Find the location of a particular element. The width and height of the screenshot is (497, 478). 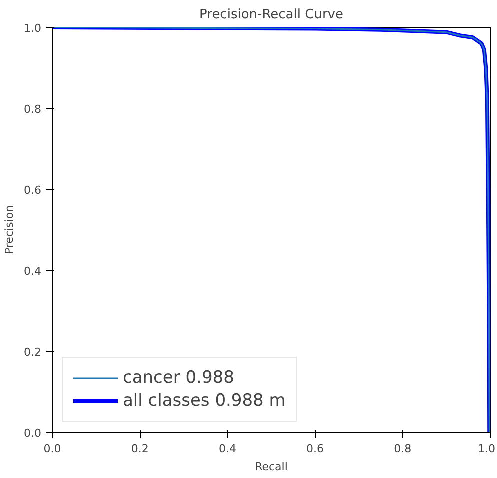

y-tick-label: 0.2 is located at coordinates (33, 352).